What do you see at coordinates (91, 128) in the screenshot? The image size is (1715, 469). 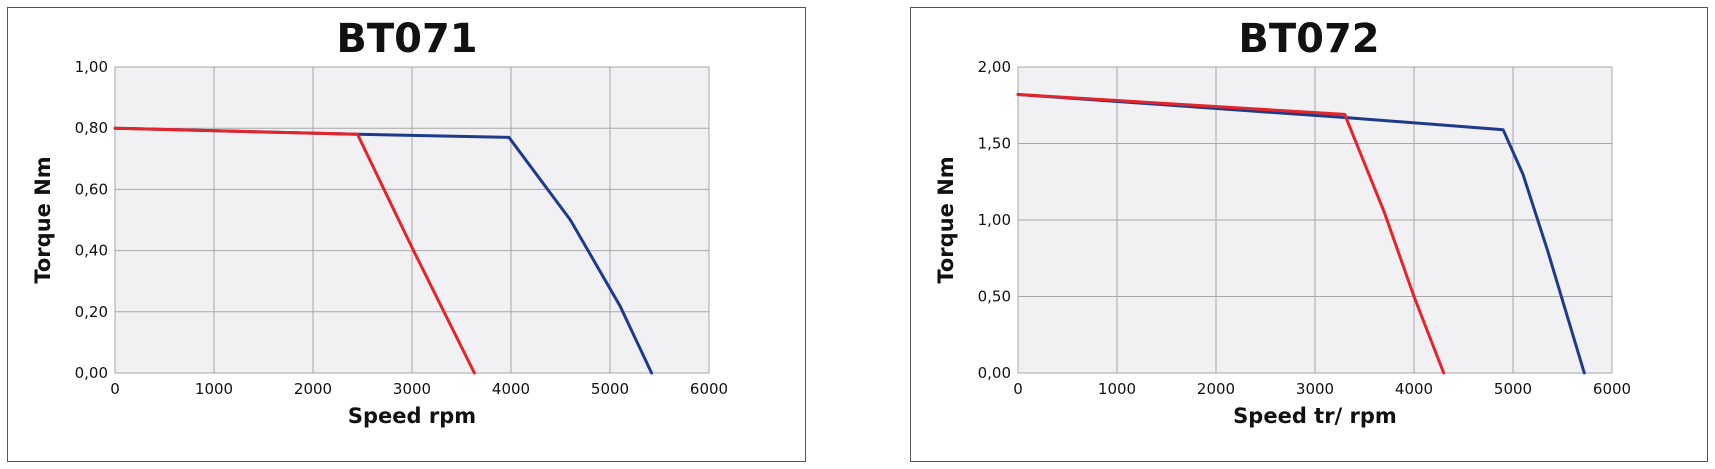 I see `y-tick-label: 0,80` at bounding box center [91, 128].